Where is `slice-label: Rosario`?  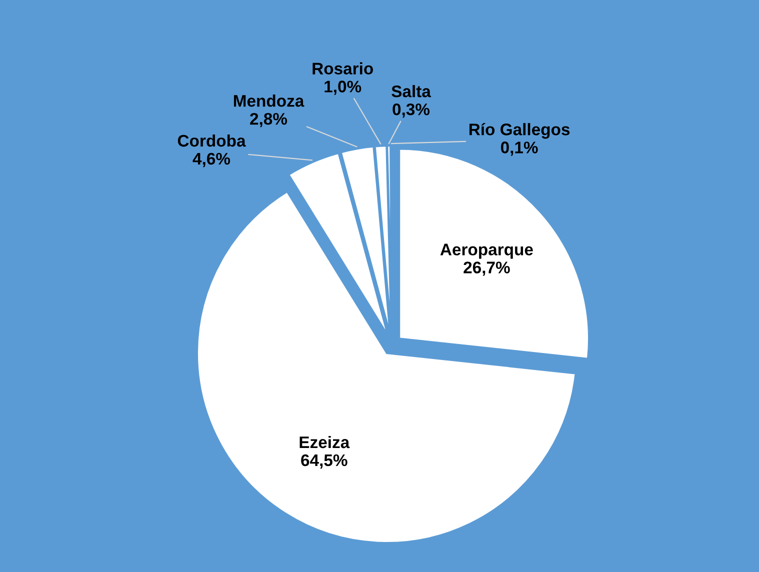 slice-label: Rosario is located at coordinates (342, 68).